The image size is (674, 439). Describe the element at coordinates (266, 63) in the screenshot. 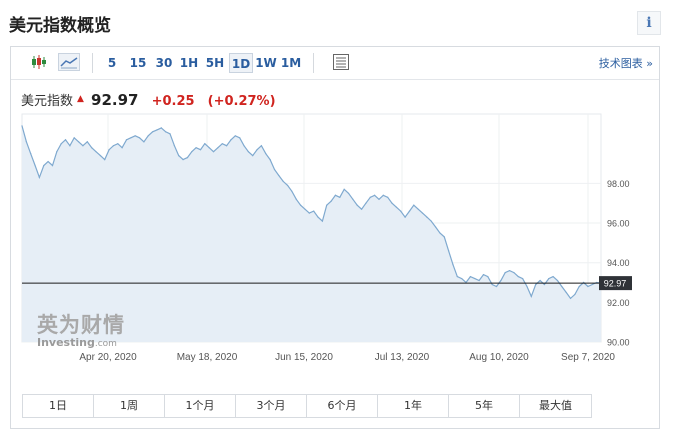

I see `timeframe-1w: 1W` at that location.